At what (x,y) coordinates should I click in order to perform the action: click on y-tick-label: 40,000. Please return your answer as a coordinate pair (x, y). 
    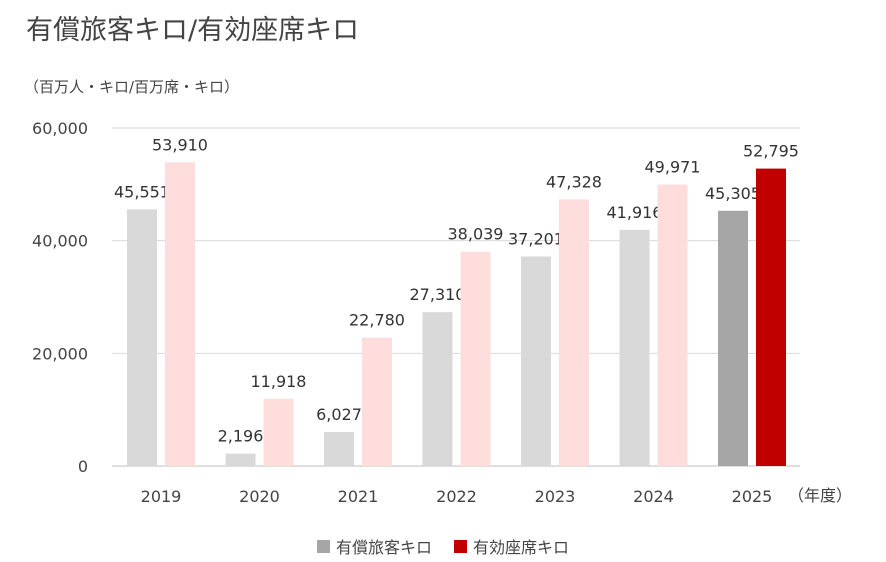
    Looking at the image, I should click on (60, 241).